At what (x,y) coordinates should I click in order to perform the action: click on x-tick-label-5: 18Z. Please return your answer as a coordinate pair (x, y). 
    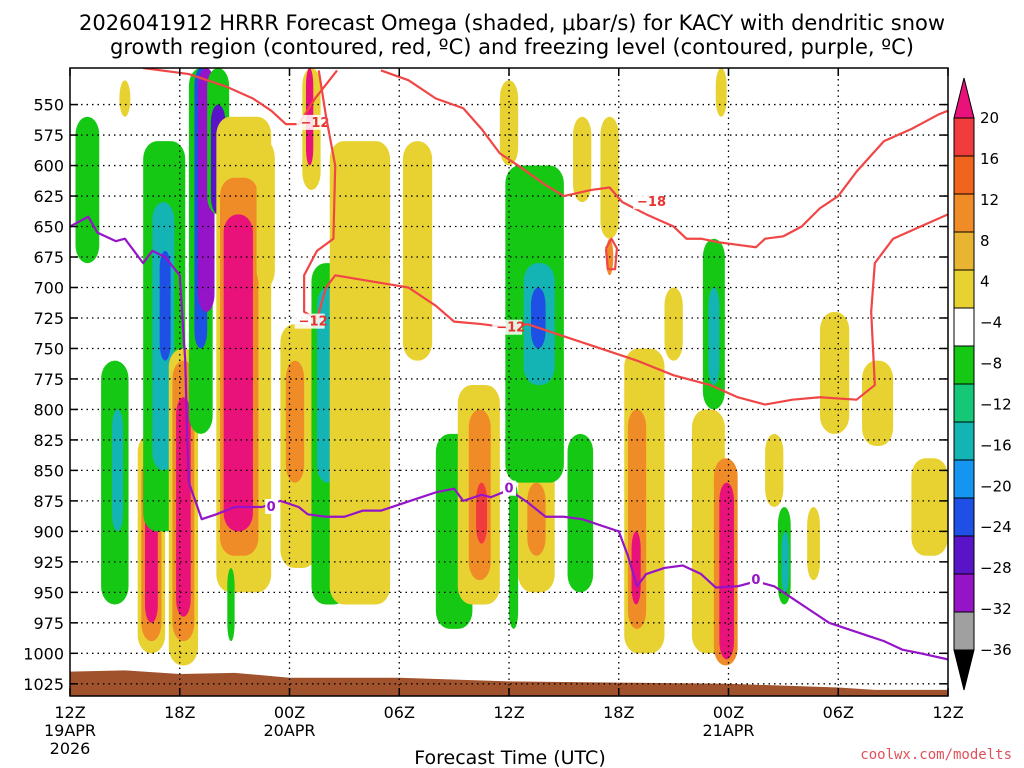
    Looking at the image, I should click on (618, 712).